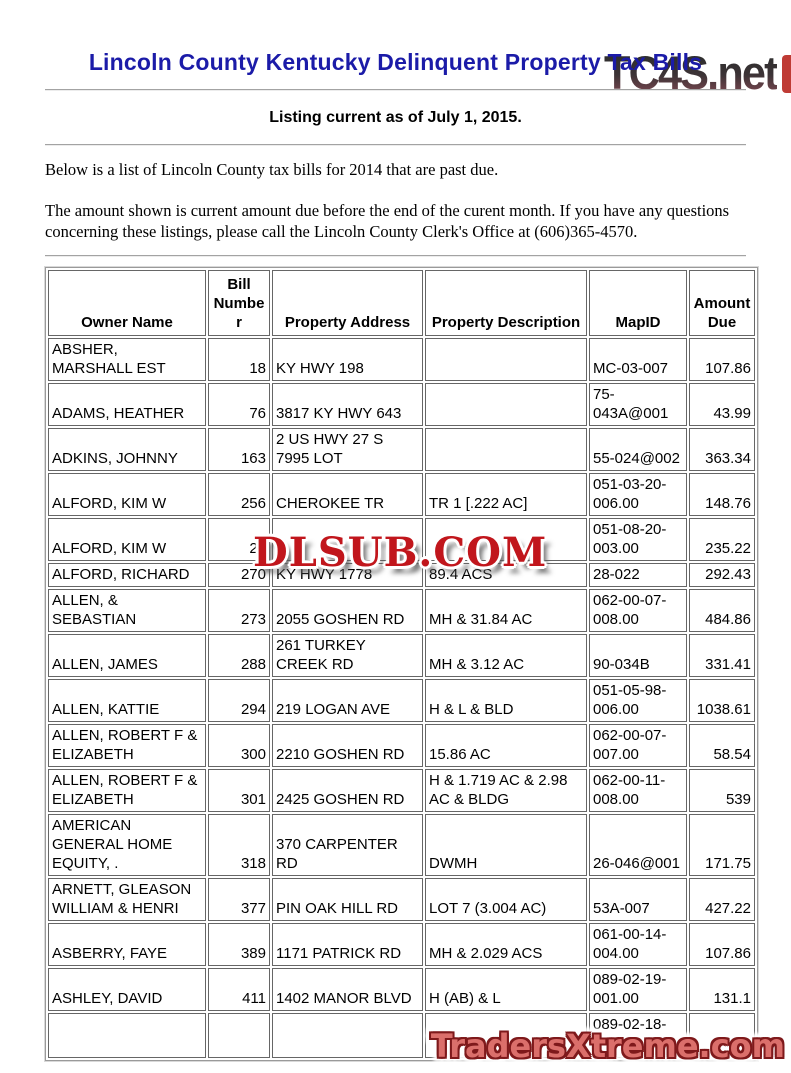 The image size is (791, 1073). What do you see at coordinates (239, 1035) in the screenshot?
I see `cell-bill` at bounding box center [239, 1035].